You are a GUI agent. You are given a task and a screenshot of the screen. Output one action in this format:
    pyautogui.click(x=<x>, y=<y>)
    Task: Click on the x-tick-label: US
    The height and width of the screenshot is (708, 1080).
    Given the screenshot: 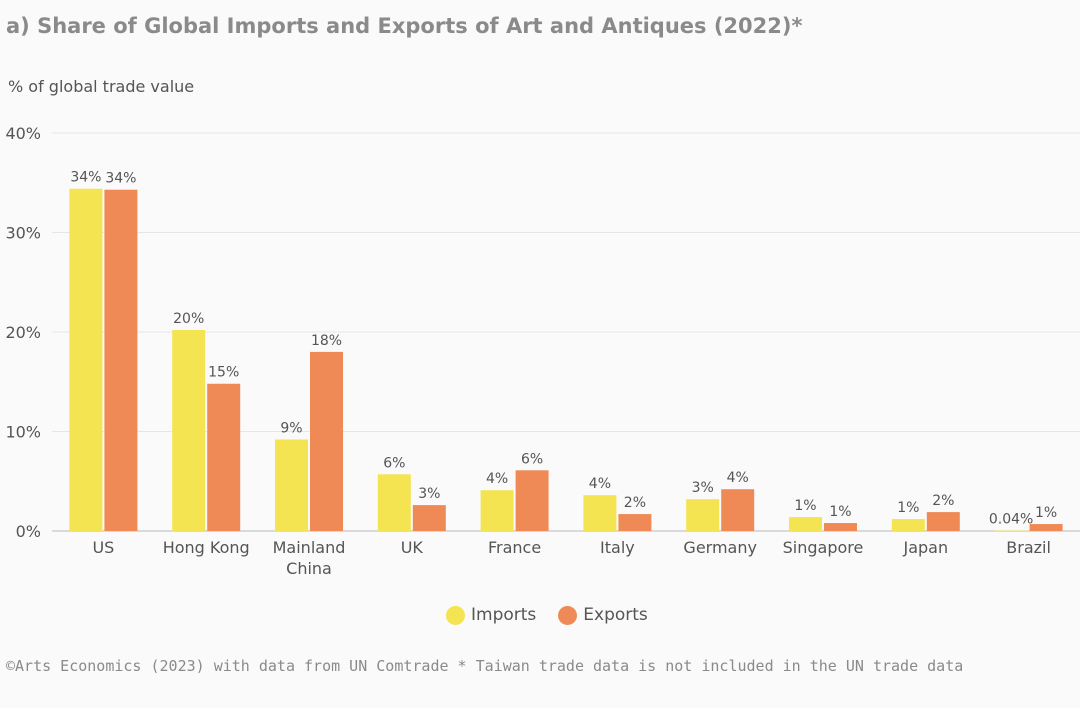 What is the action you would take?
    pyautogui.click(x=103, y=547)
    